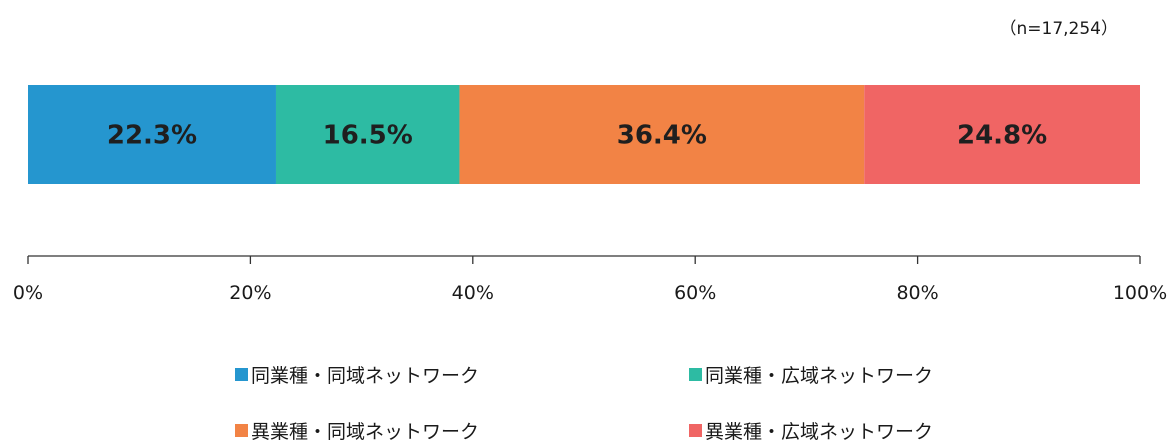  I want to click on x-tick-label-2: 40%, so click(473, 293).